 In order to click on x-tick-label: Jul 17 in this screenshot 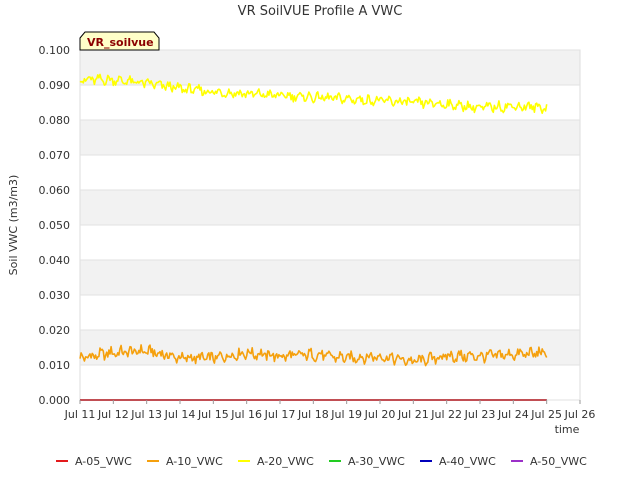, I will do `click(280, 414)`.